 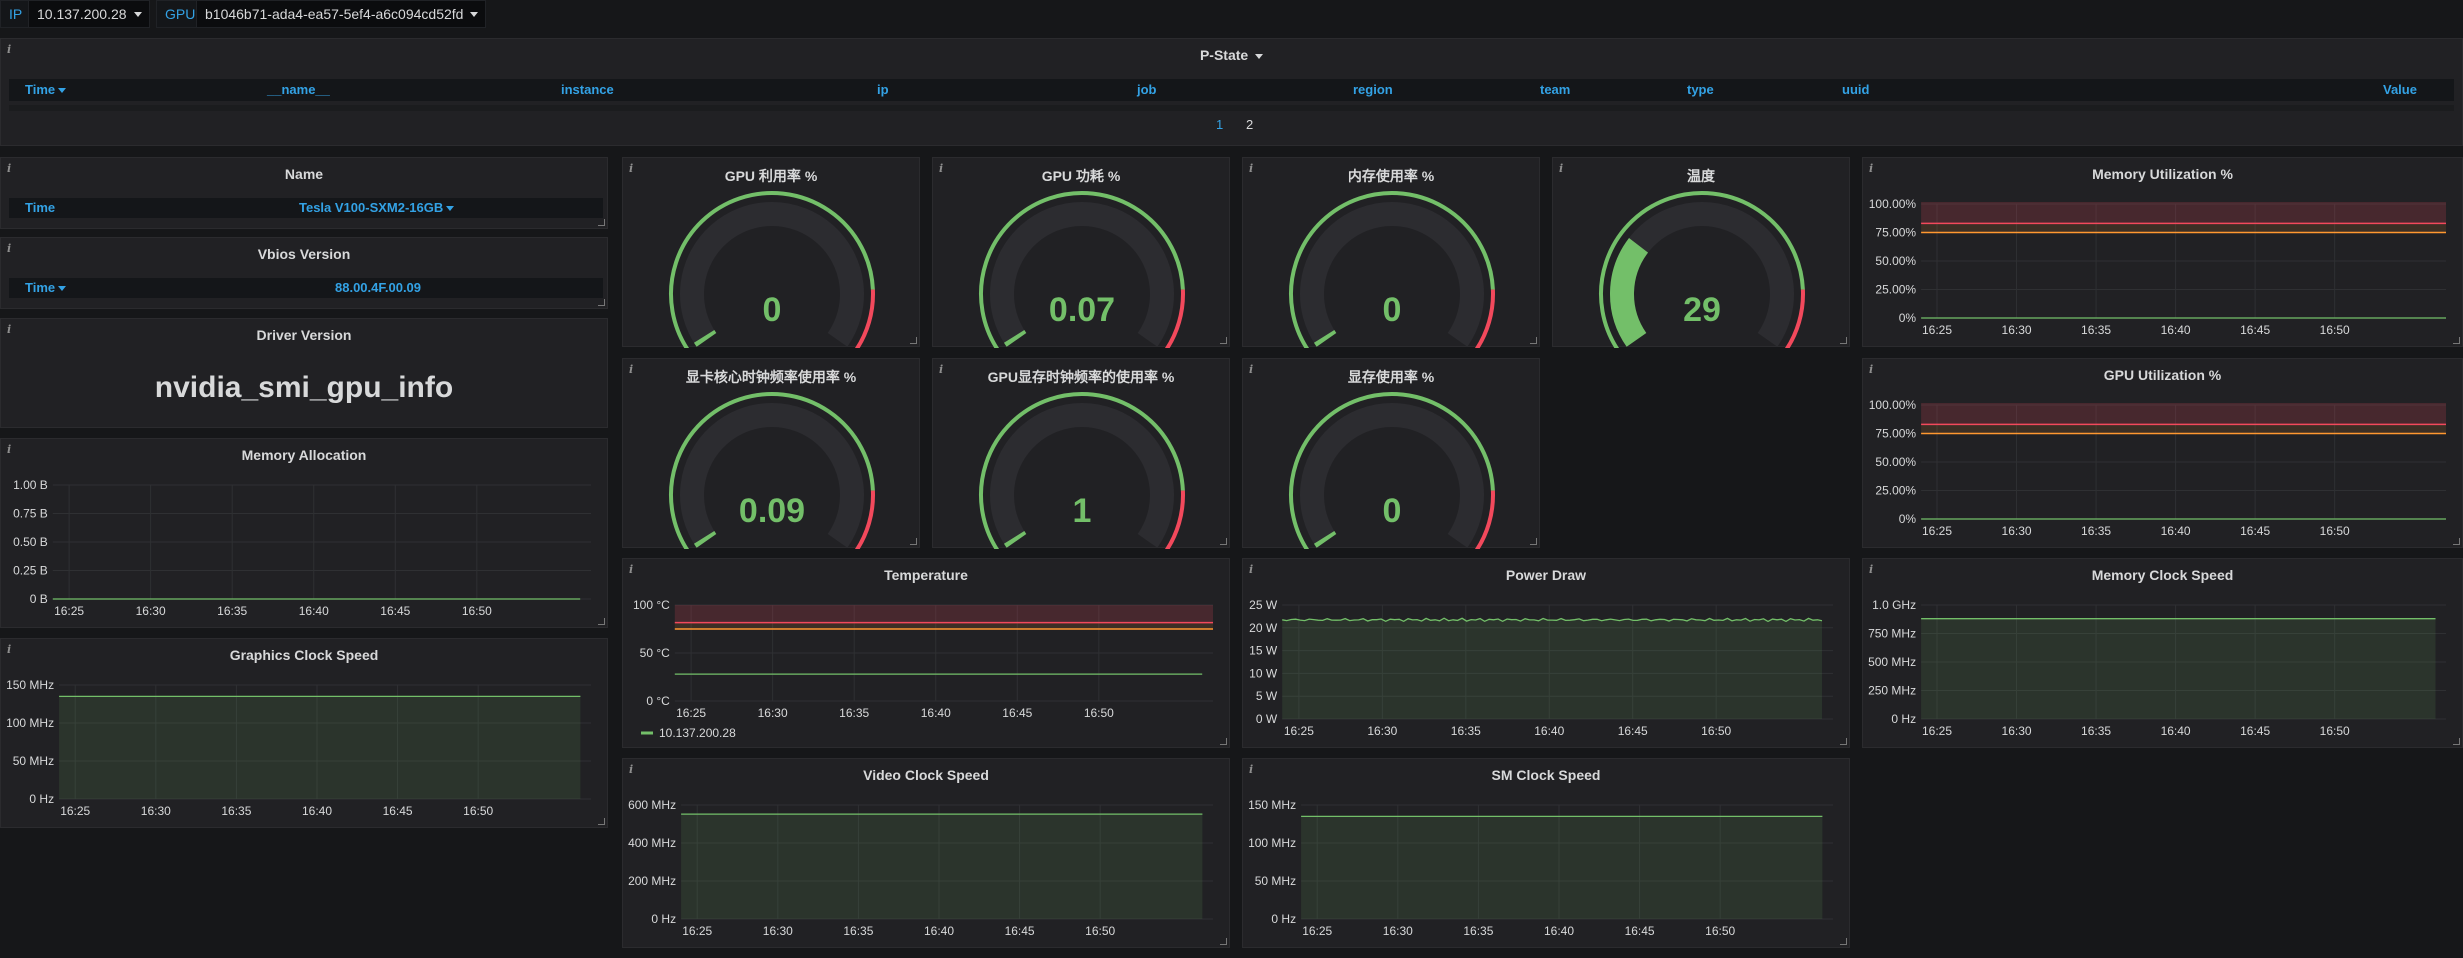 What do you see at coordinates (1546, 575) in the screenshot?
I see `panel-title: Power Draw` at bounding box center [1546, 575].